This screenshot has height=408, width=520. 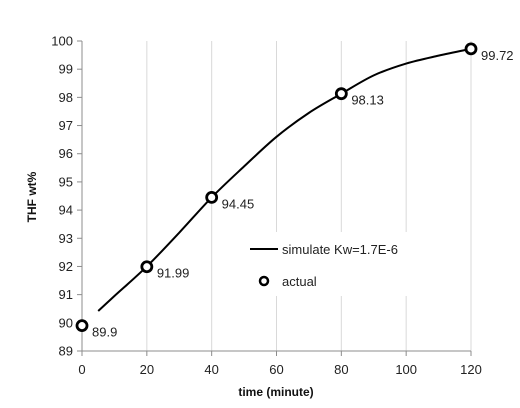 I want to click on legend-entry-simulate: simulate Kw=1.7E-6, so click(x=340, y=249).